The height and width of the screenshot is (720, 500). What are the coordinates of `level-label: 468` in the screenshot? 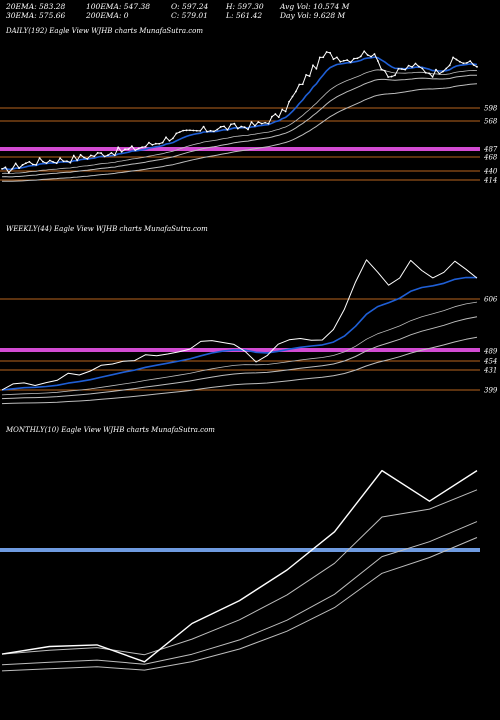 It's located at (490, 158).